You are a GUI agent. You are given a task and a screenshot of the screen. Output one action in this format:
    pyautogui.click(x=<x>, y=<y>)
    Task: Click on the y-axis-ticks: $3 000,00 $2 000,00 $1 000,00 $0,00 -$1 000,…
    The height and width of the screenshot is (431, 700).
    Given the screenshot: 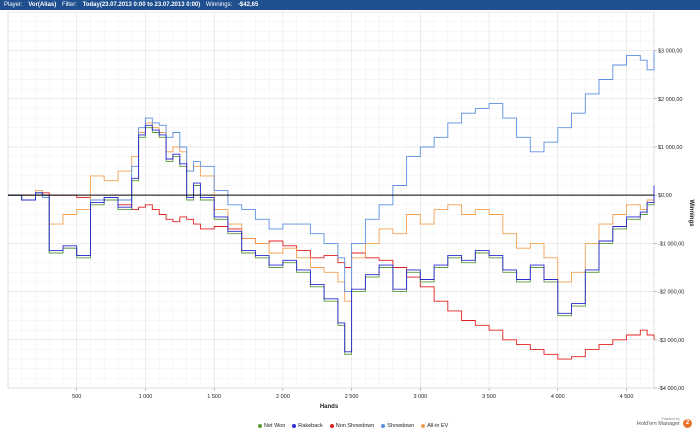 What is the action you would take?
    pyautogui.click(x=669, y=220)
    